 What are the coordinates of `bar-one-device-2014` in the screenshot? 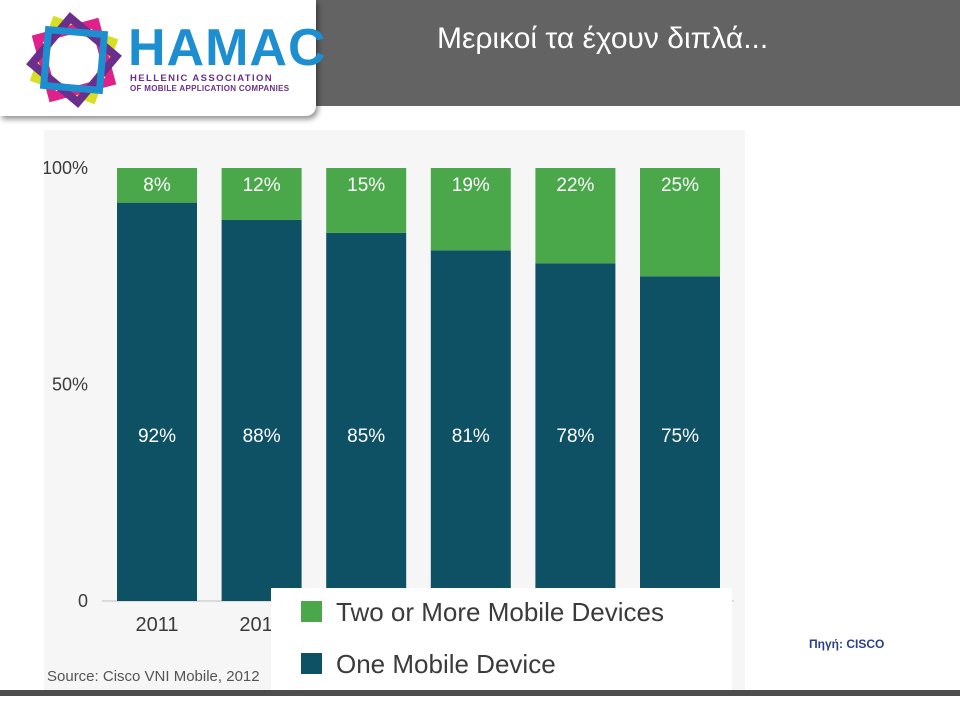 It's located at (470, 425).